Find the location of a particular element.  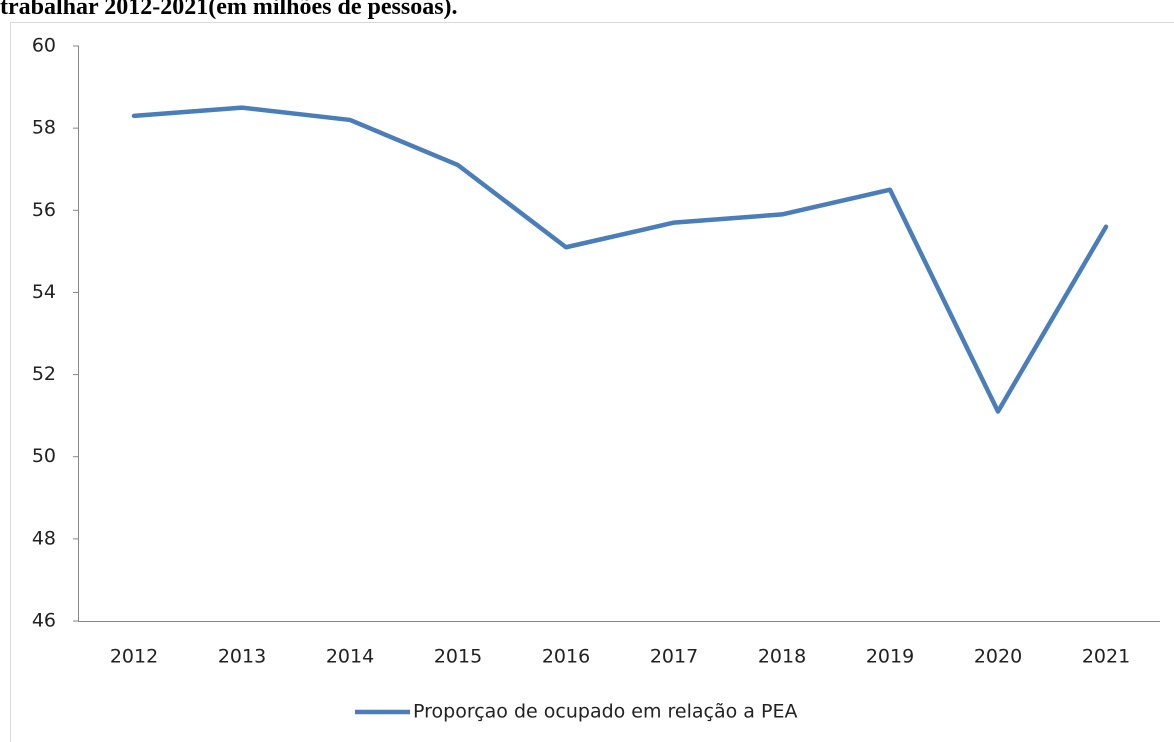

x-tick-label: 2013 is located at coordinates (242, 657).